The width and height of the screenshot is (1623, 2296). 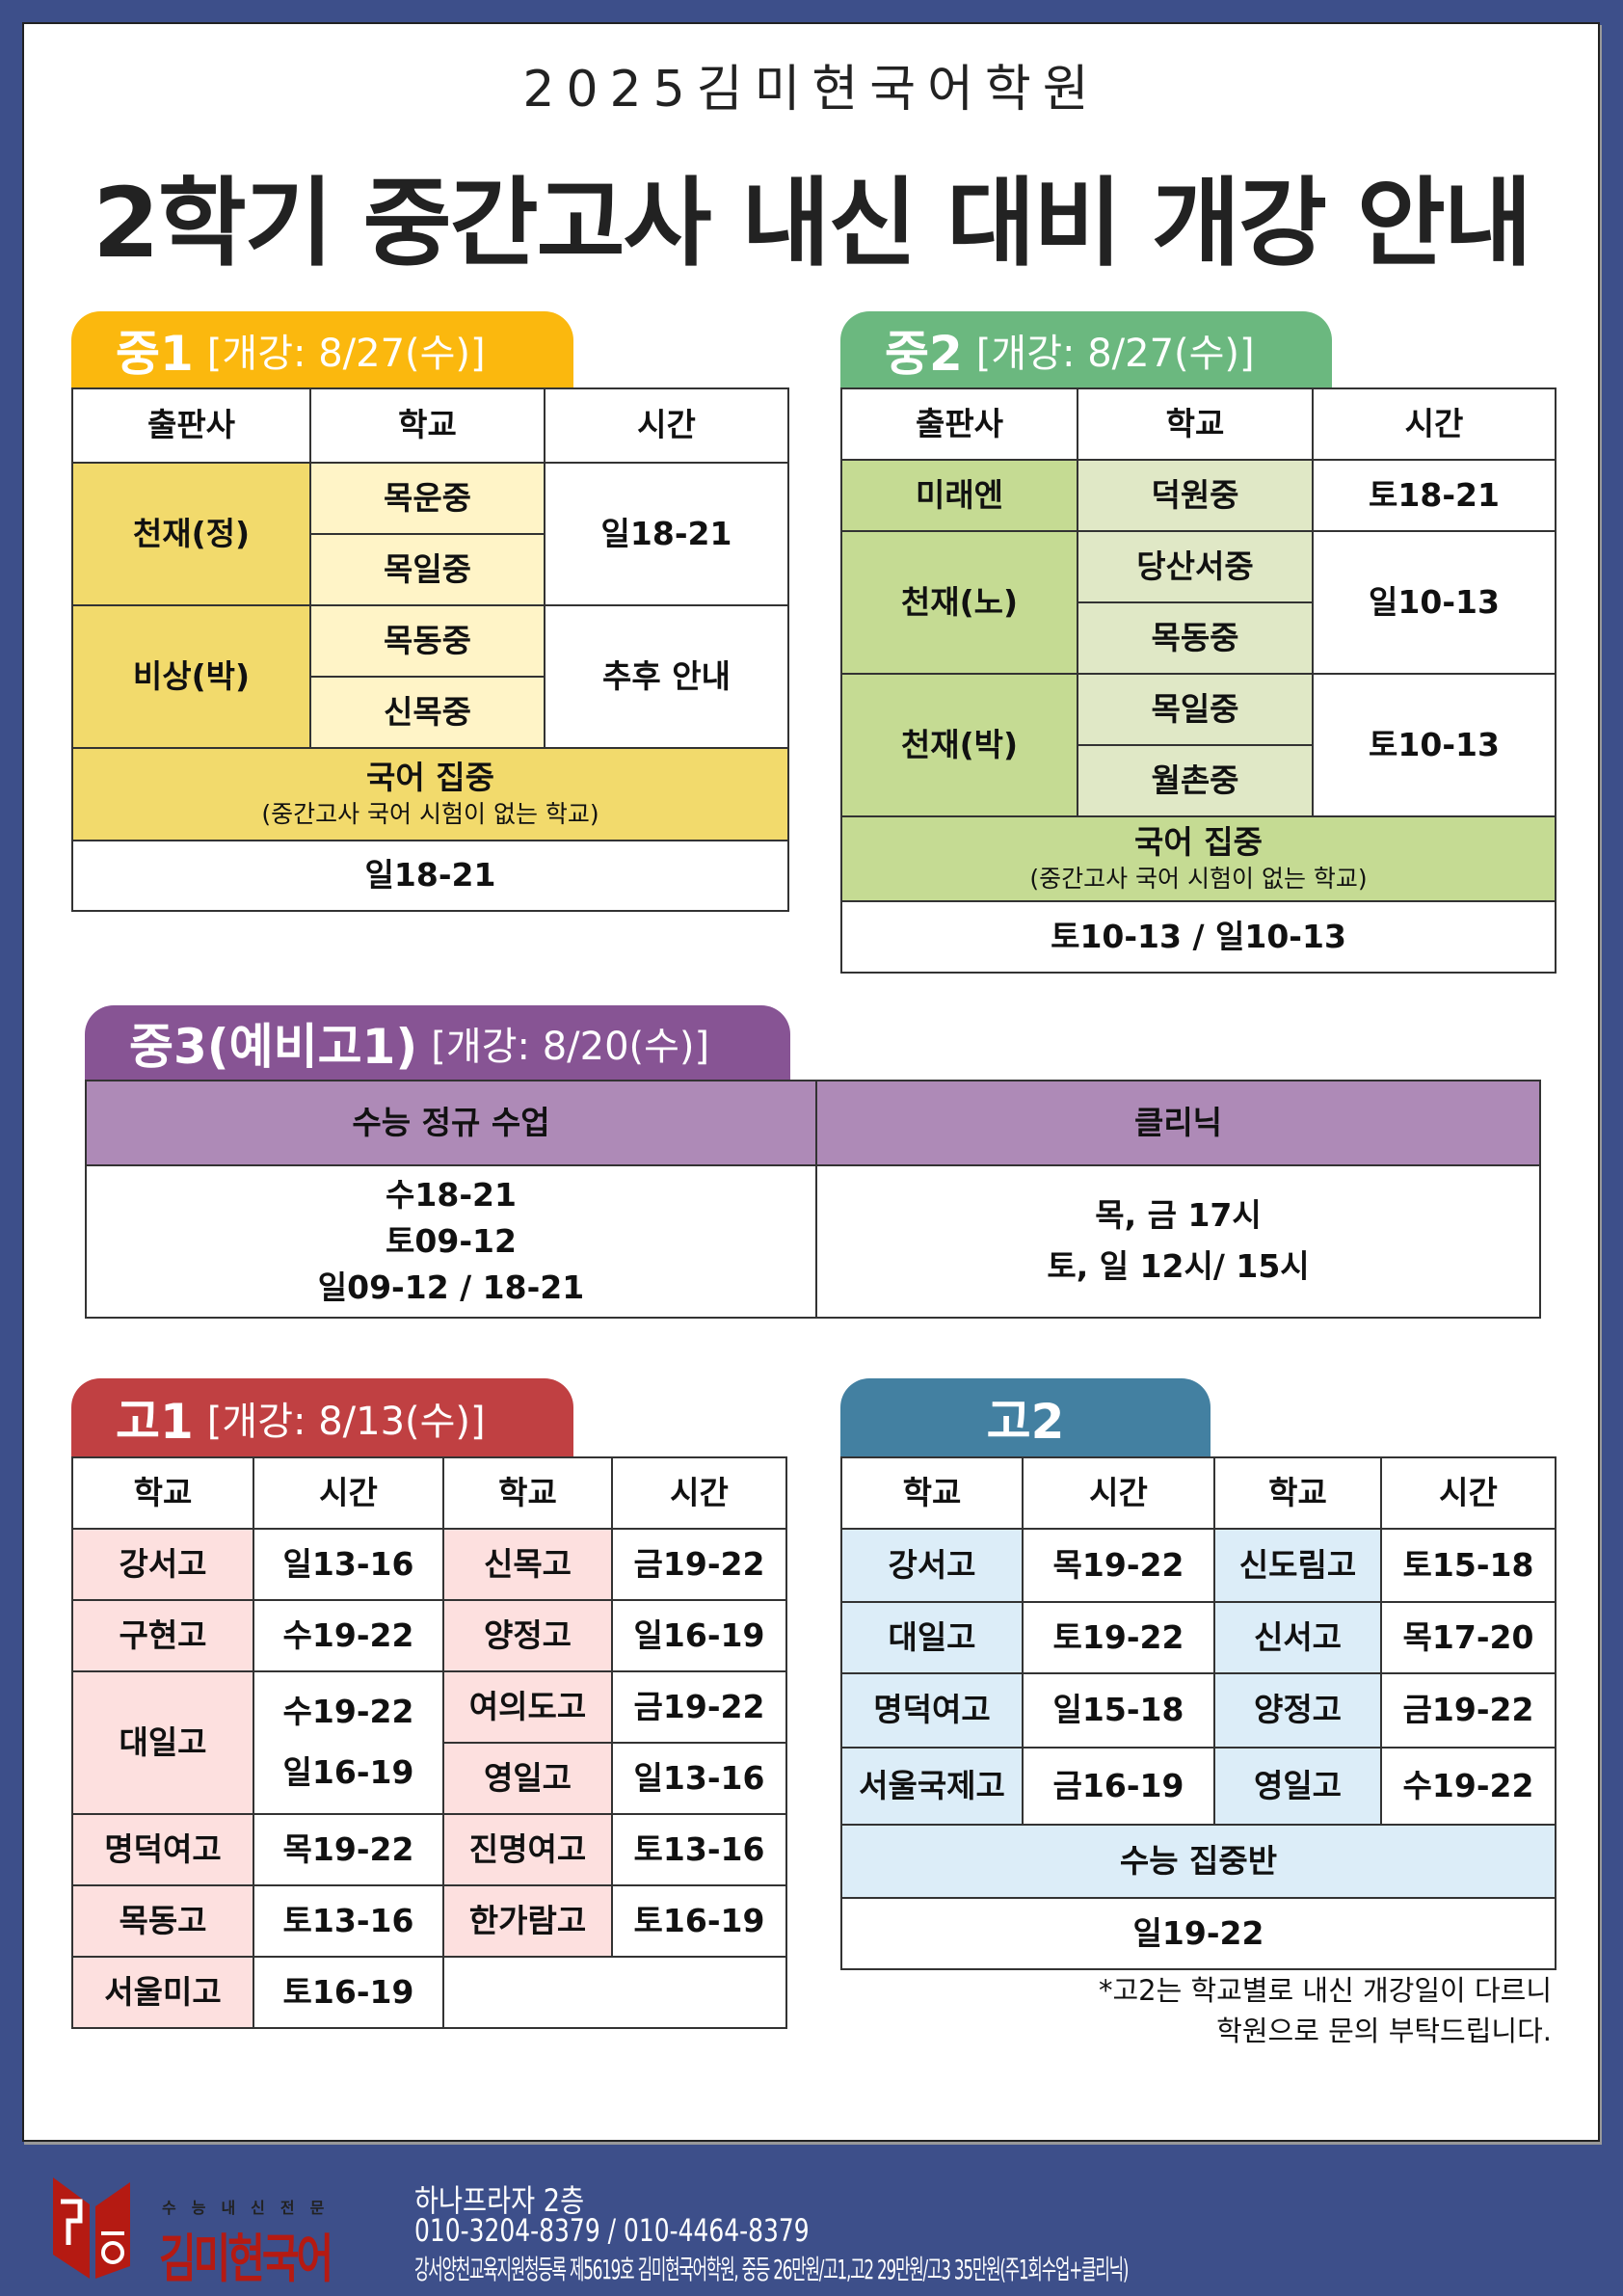 What do you see at coordinates (1195, 496) in the screenshot?
I see `school-cell: 덕원중` at bounding box center [1195, 496].